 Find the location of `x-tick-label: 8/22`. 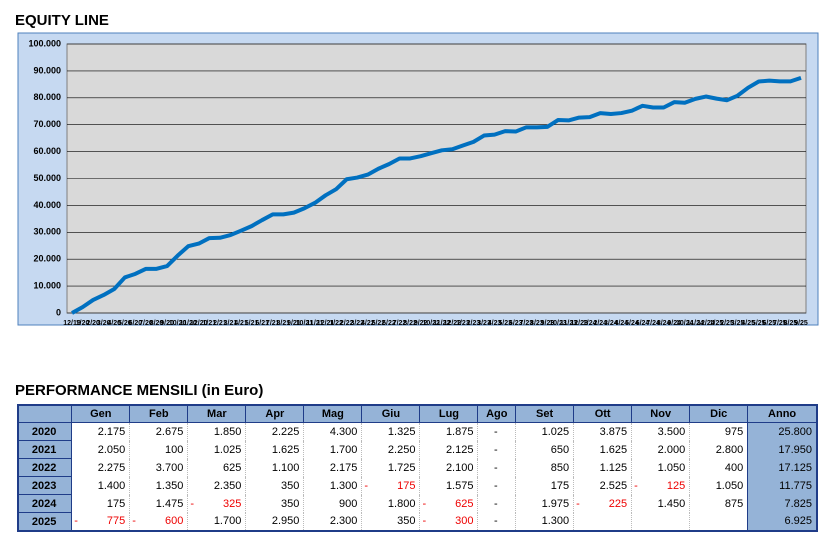

x-tick-label: 8/22 is located at coordinates (410, 323).